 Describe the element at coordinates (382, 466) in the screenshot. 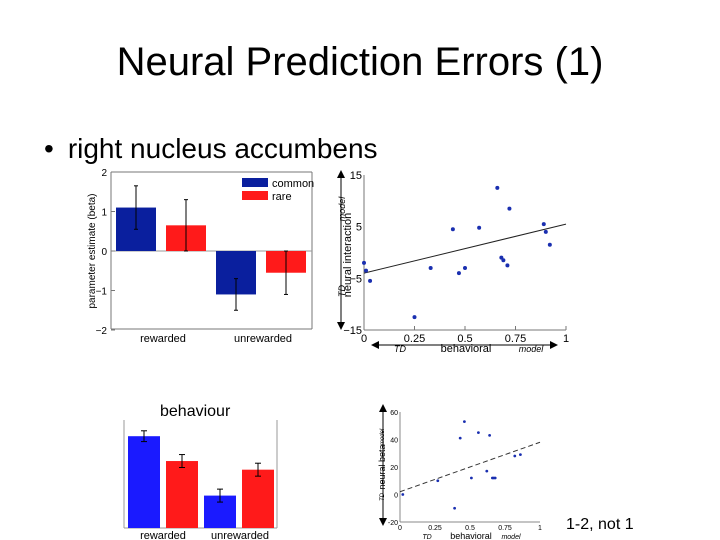

I see `y-axis-label: neural beta` at that location.